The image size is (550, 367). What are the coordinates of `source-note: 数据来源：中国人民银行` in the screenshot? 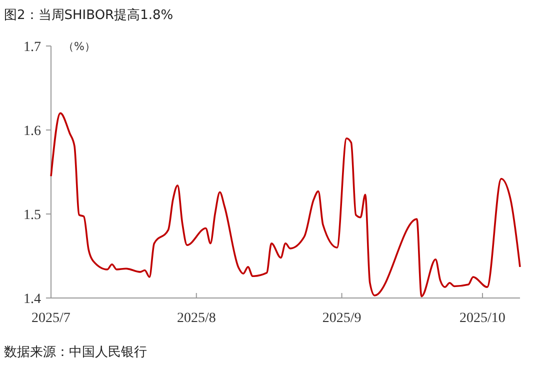 It's located at (75, 352).